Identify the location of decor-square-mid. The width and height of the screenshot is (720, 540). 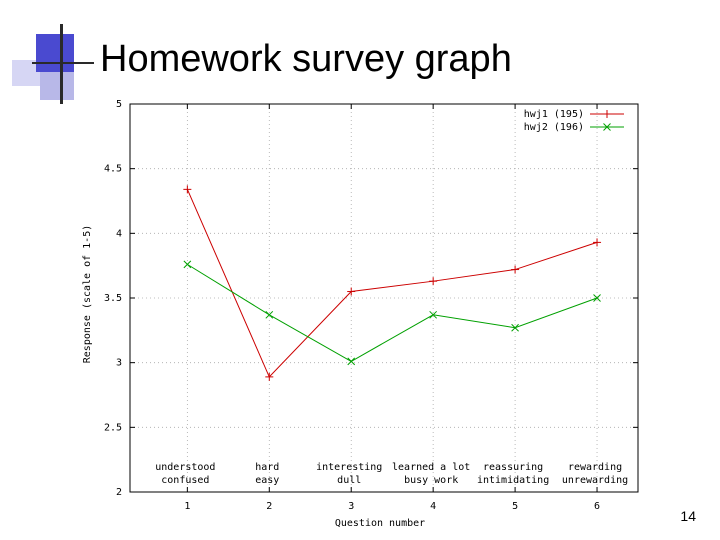
(57, 86).